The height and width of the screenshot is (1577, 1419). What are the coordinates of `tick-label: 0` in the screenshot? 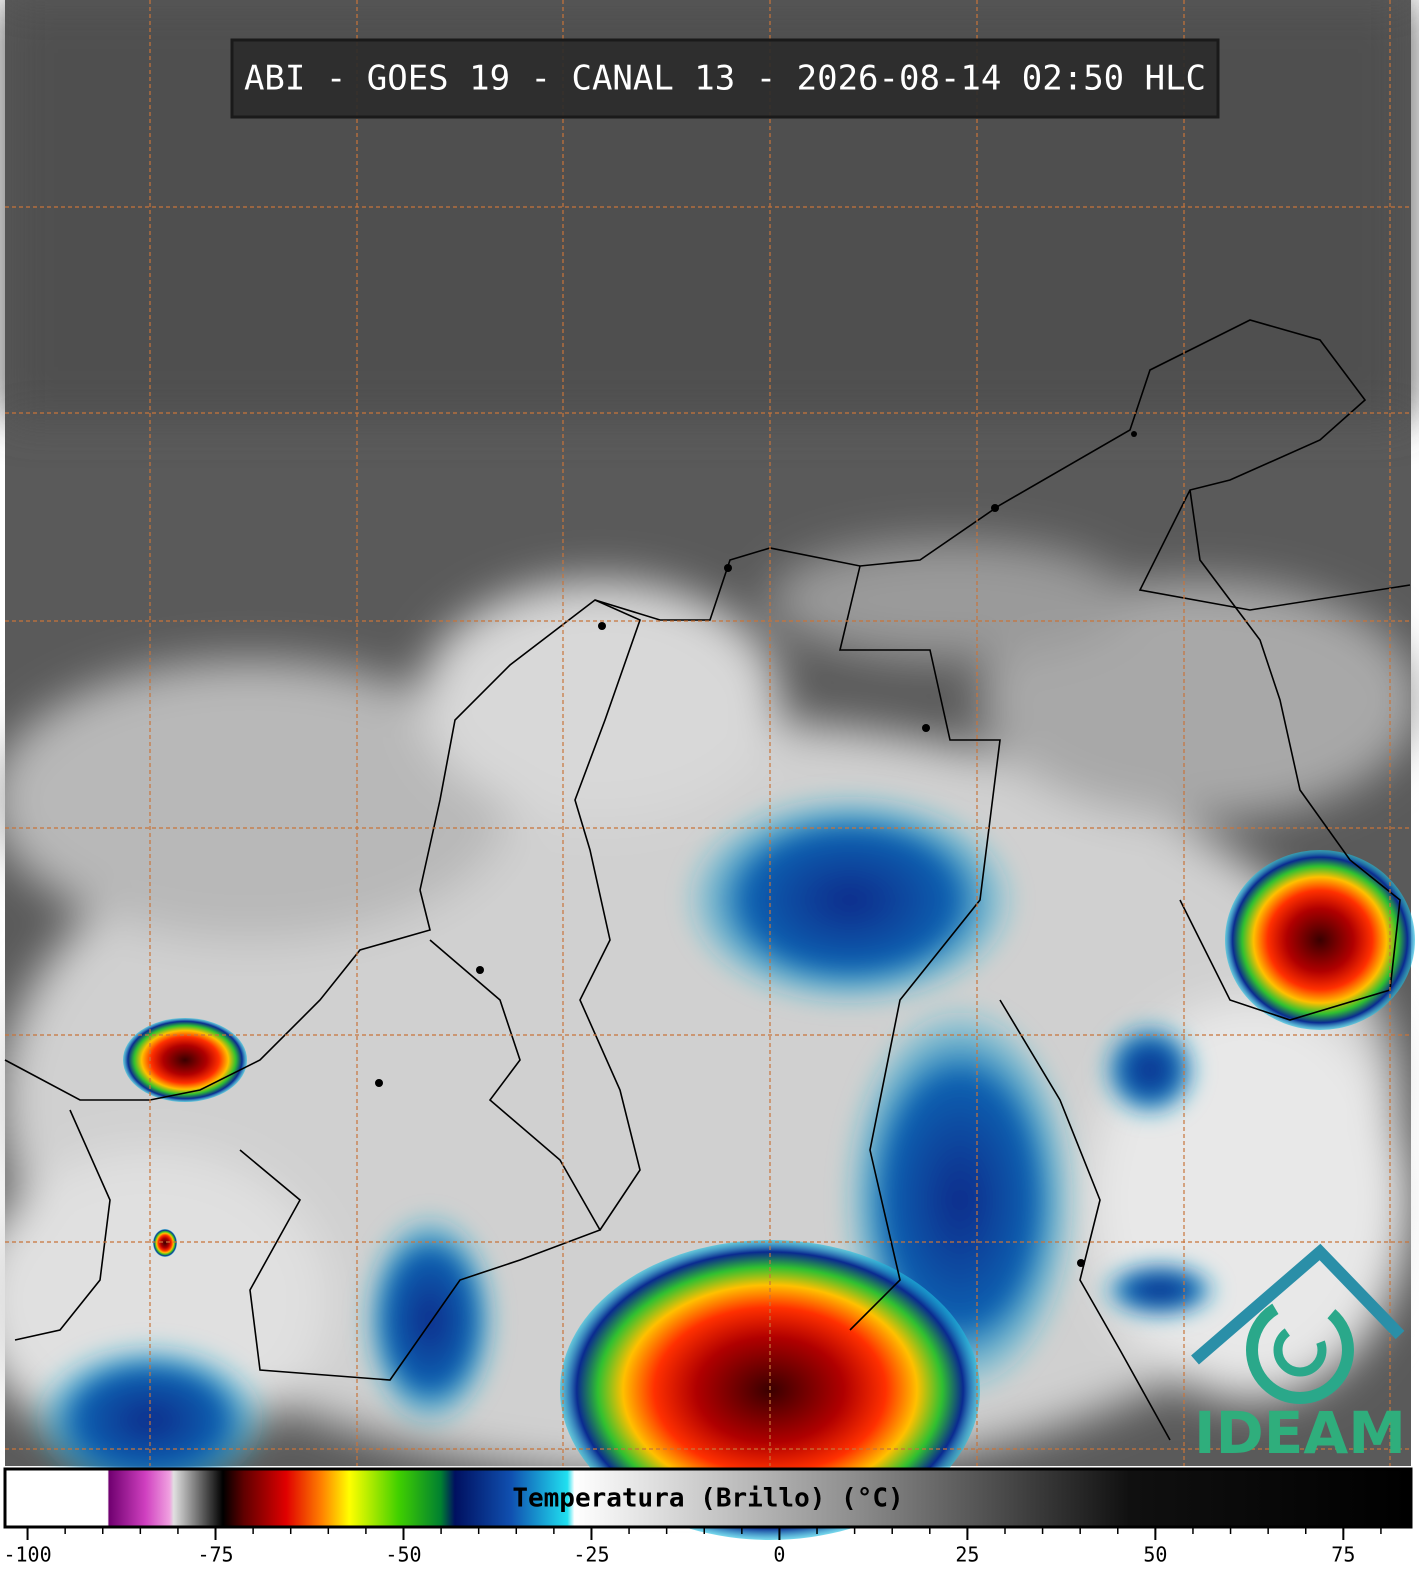 It's located at (779, 1555).